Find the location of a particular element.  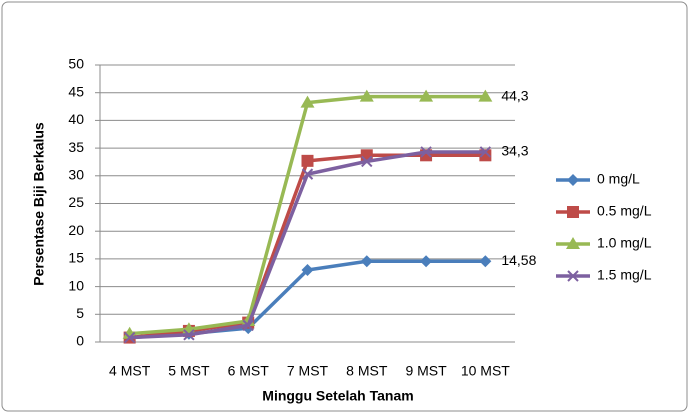

x-tick-label: 4 MST is located at coordinates (130, 371).